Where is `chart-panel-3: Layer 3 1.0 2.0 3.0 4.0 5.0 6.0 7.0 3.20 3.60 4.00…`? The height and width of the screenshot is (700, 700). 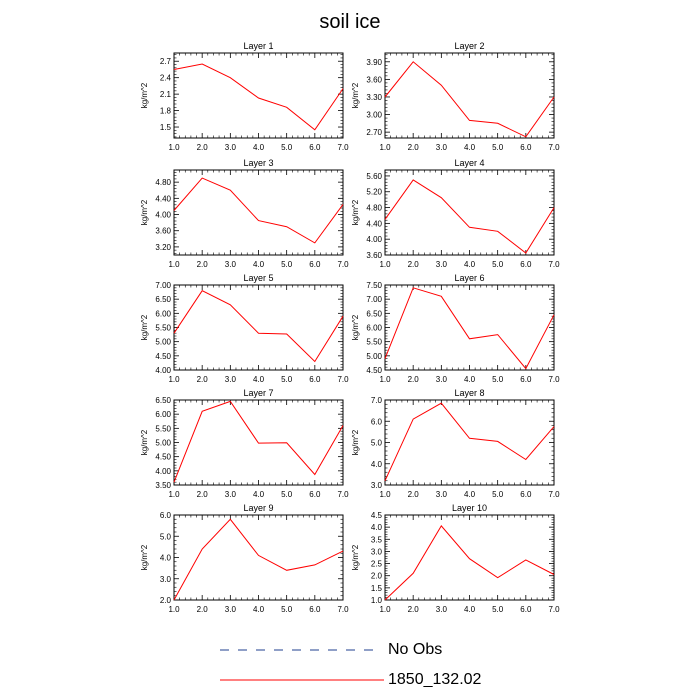 chart-panel-3: Layer 3 1.0 2.0 3.0 4.0 5.0 6.0 7.0 3.20 3.60 4.00… is located at coordinates (244, 213).